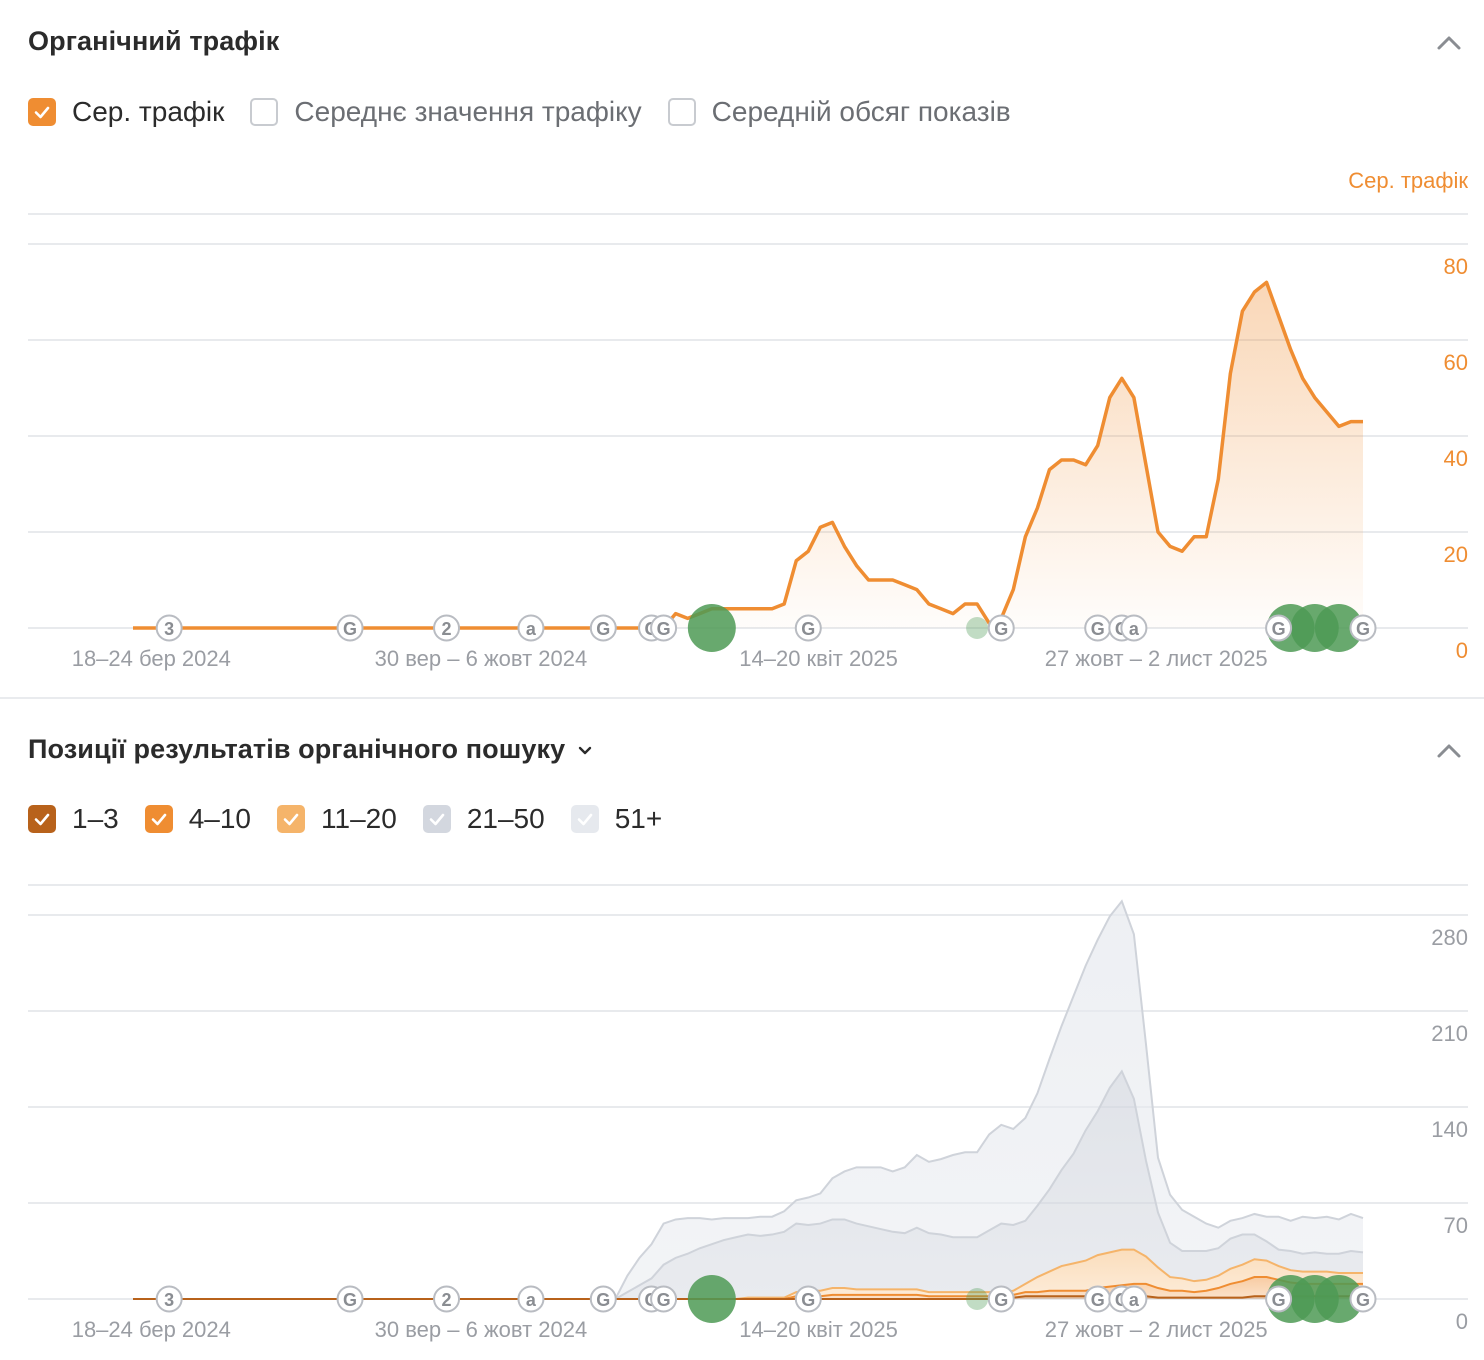 Image resolution: width=1484 pixels, height=1360 pixels. I want to click on positions-title: Позиції результатів органічного пошуку, so click(297, 749).